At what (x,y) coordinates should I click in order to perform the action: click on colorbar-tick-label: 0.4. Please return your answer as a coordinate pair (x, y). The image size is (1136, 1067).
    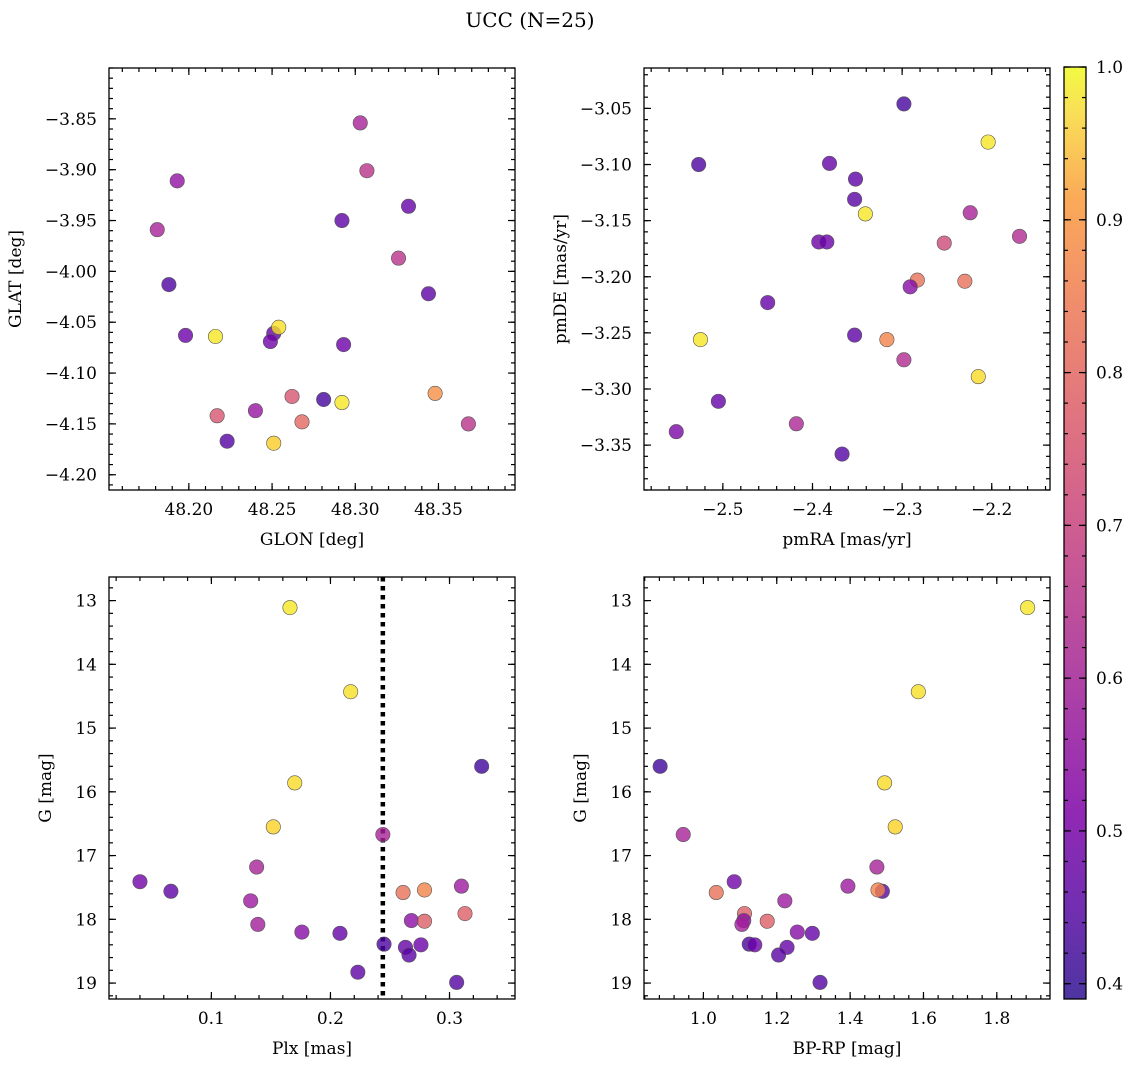
    Looking at the image, I should click on (1109, 985).